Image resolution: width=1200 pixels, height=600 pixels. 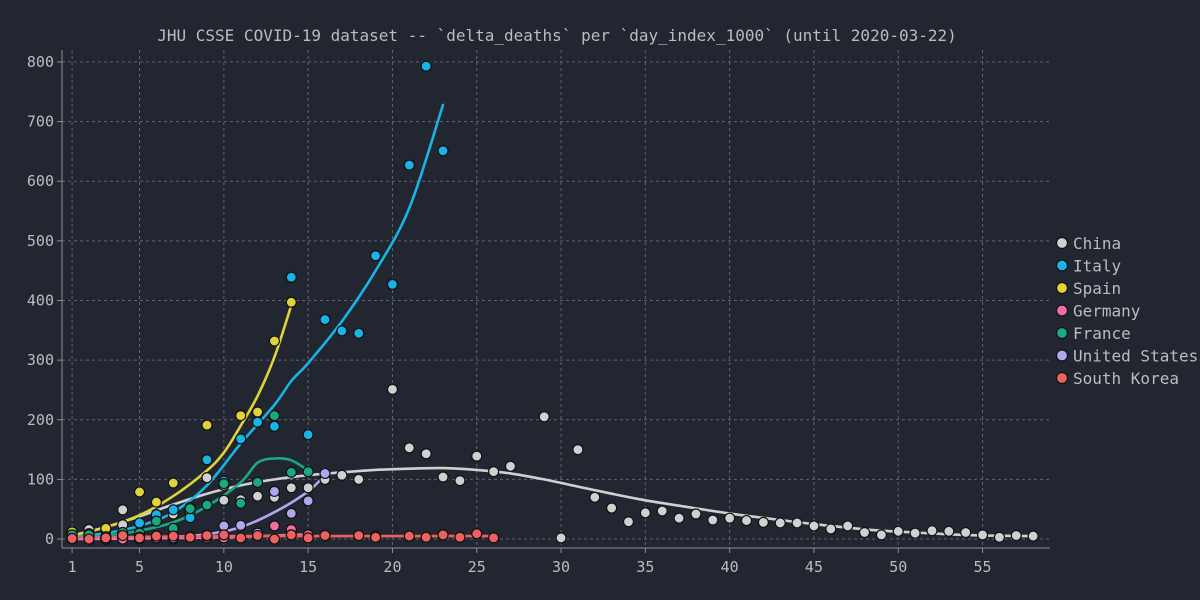 What do you see at coordinates (1102, 333) in the screenshot?
I see `legend-label-france: France` at bounding box center [1102, 333].